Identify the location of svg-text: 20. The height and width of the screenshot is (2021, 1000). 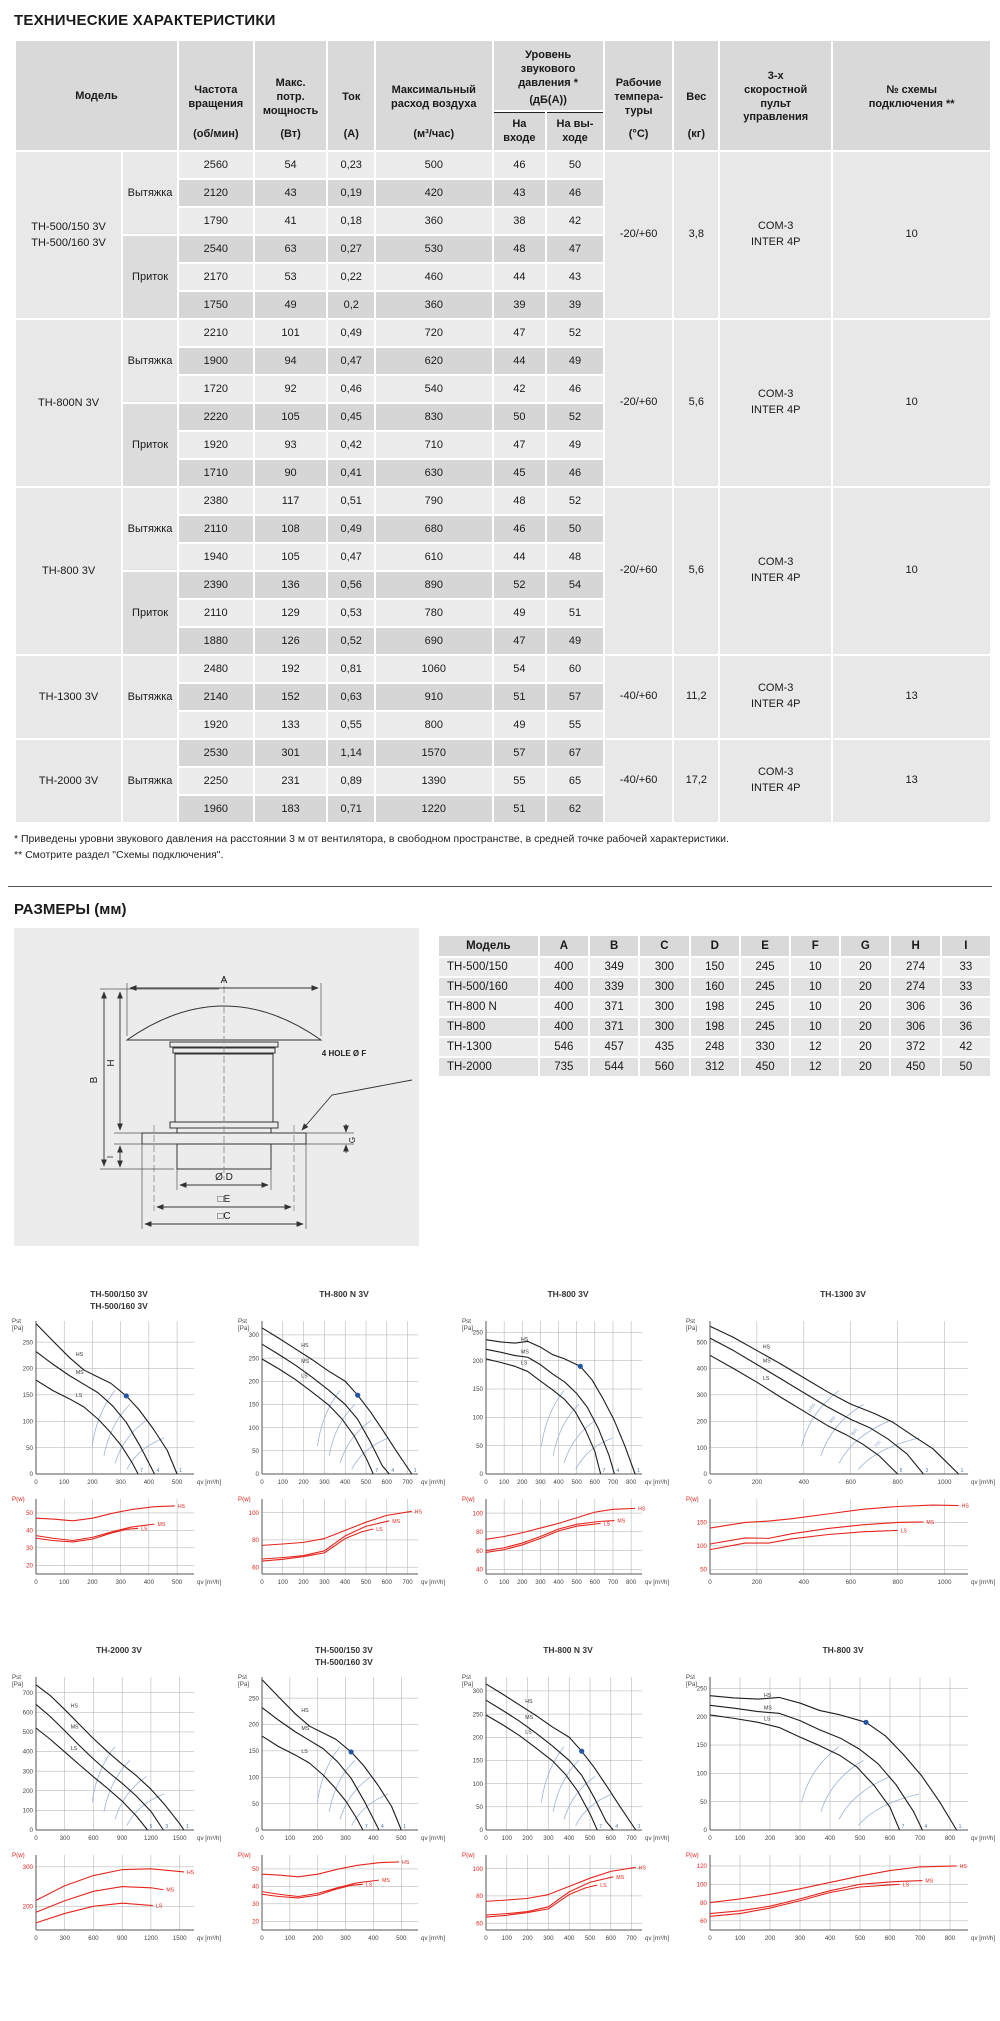
(255, 1921).